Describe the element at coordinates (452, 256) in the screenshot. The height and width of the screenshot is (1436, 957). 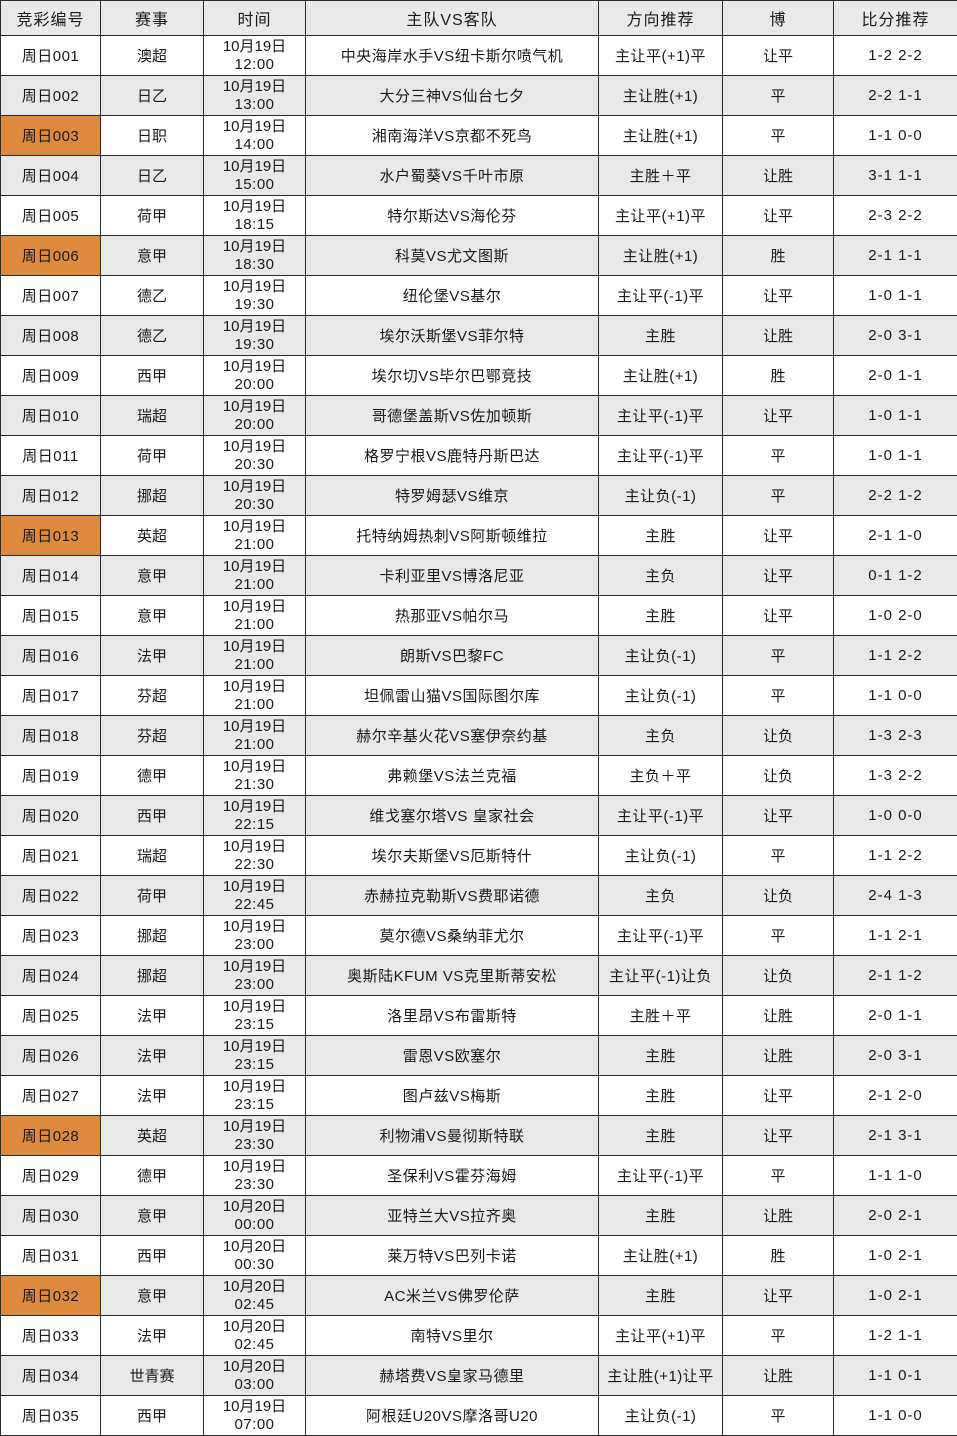
I see `cell-teams: 科莫VS尤文图斯` at that location.